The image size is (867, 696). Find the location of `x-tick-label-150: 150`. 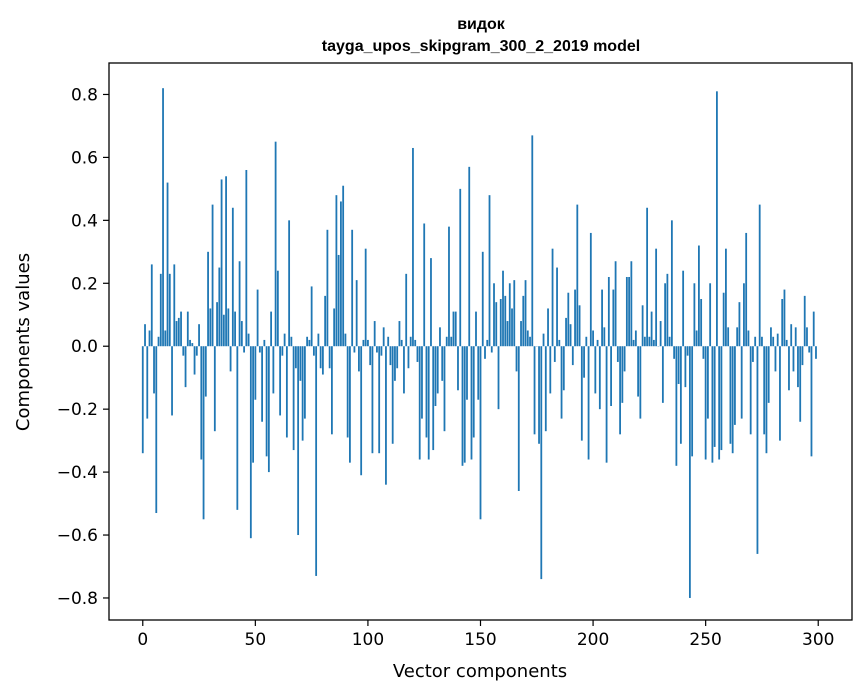

x-tick-label-150: 150 is located at coordinates (480, 640).